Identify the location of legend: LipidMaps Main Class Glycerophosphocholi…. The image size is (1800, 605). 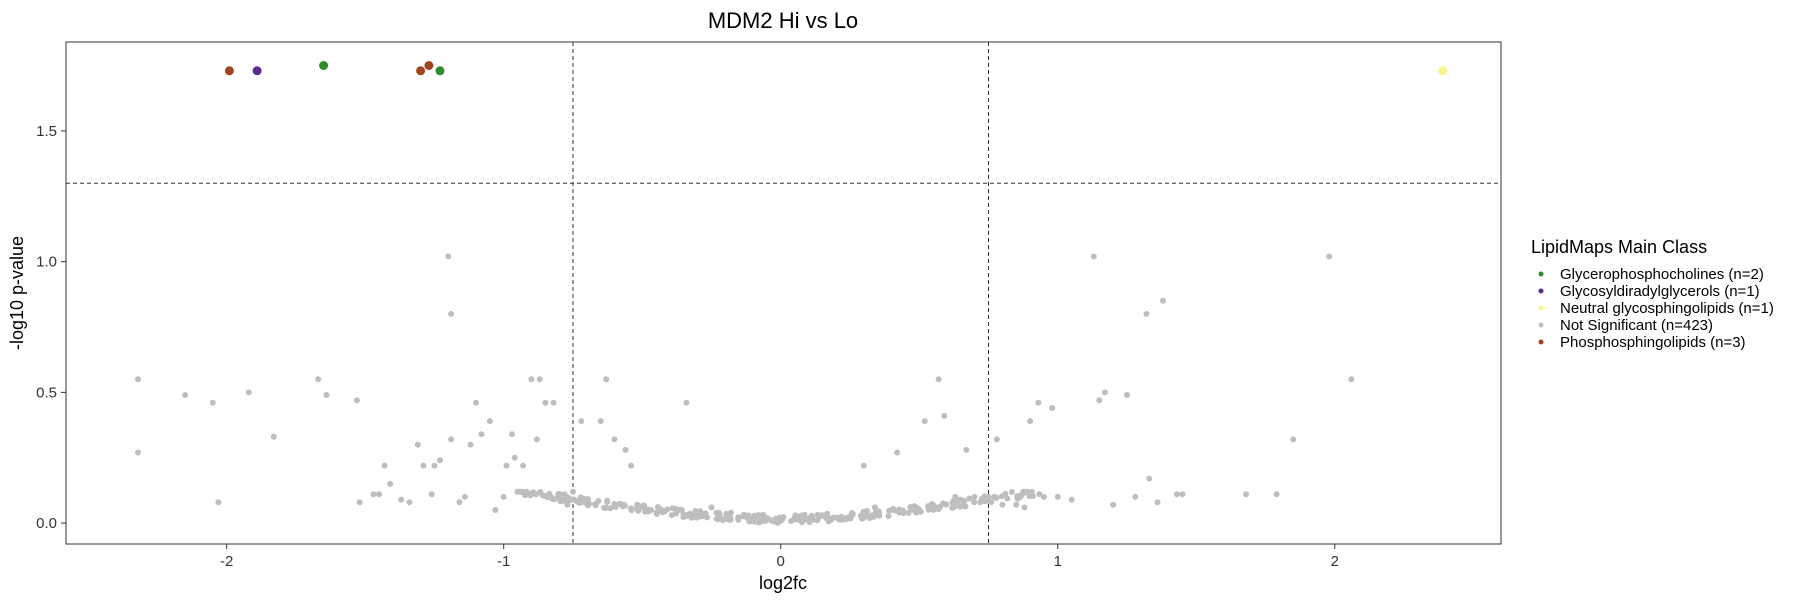
(1652, 294).